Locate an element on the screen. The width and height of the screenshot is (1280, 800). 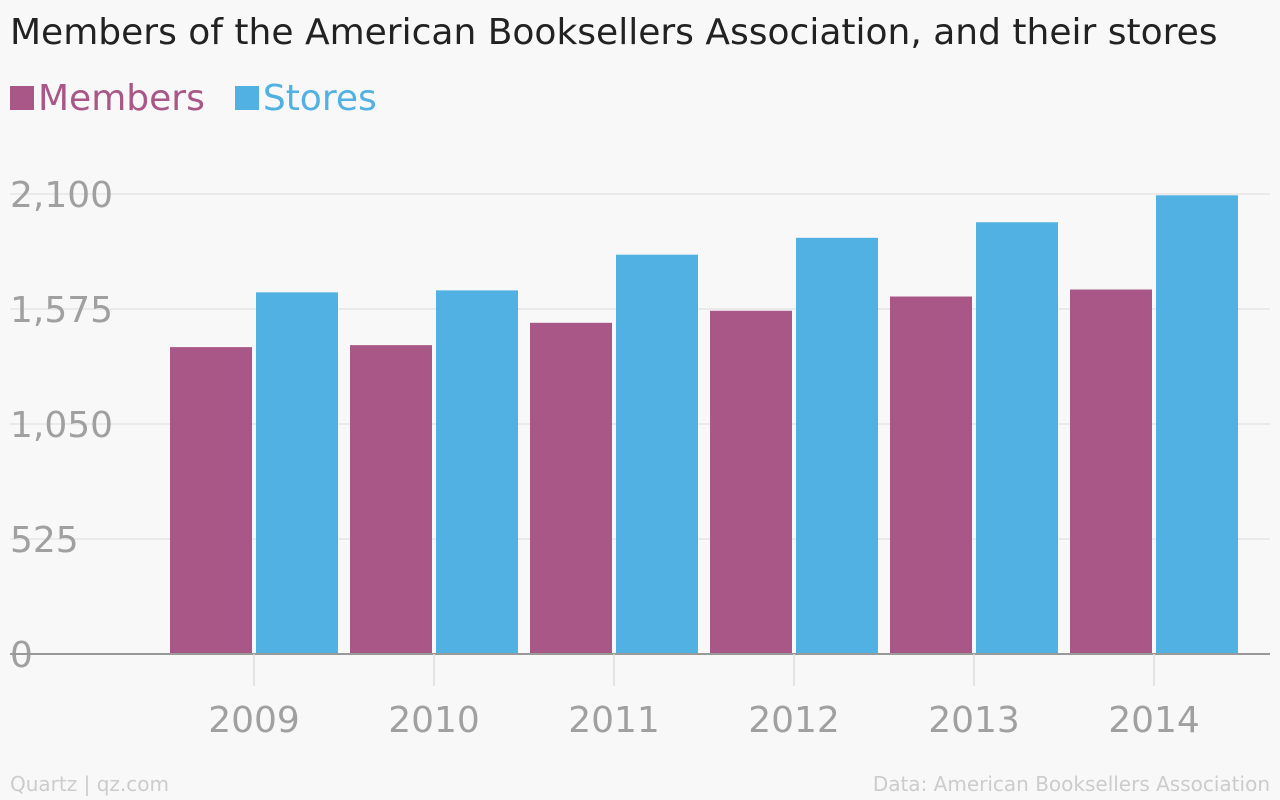
bar-stores-2013 is located at coordinates (1017, 438).